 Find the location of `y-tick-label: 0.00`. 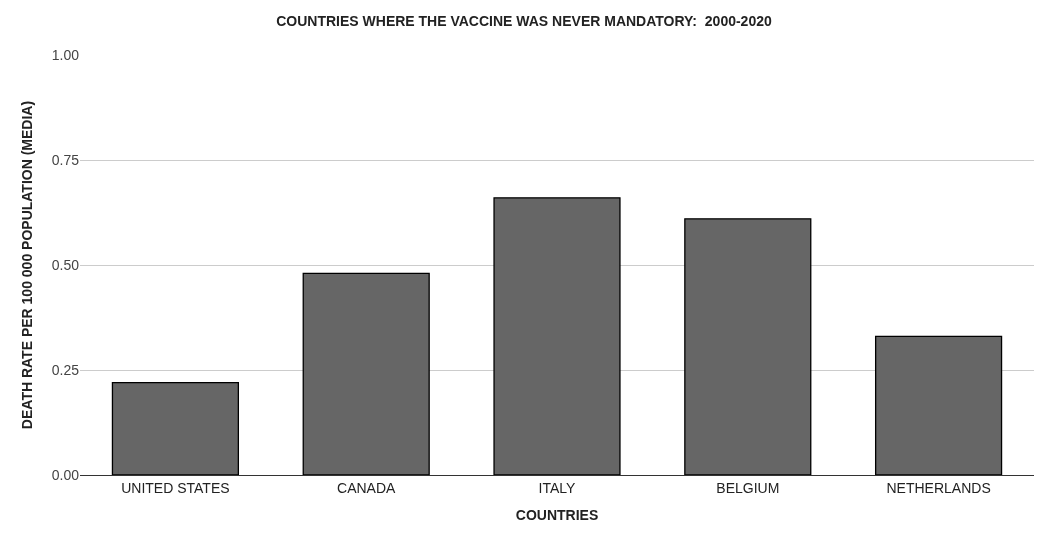

y-tick-label: 0.00 is located at coordinates (65, 474).